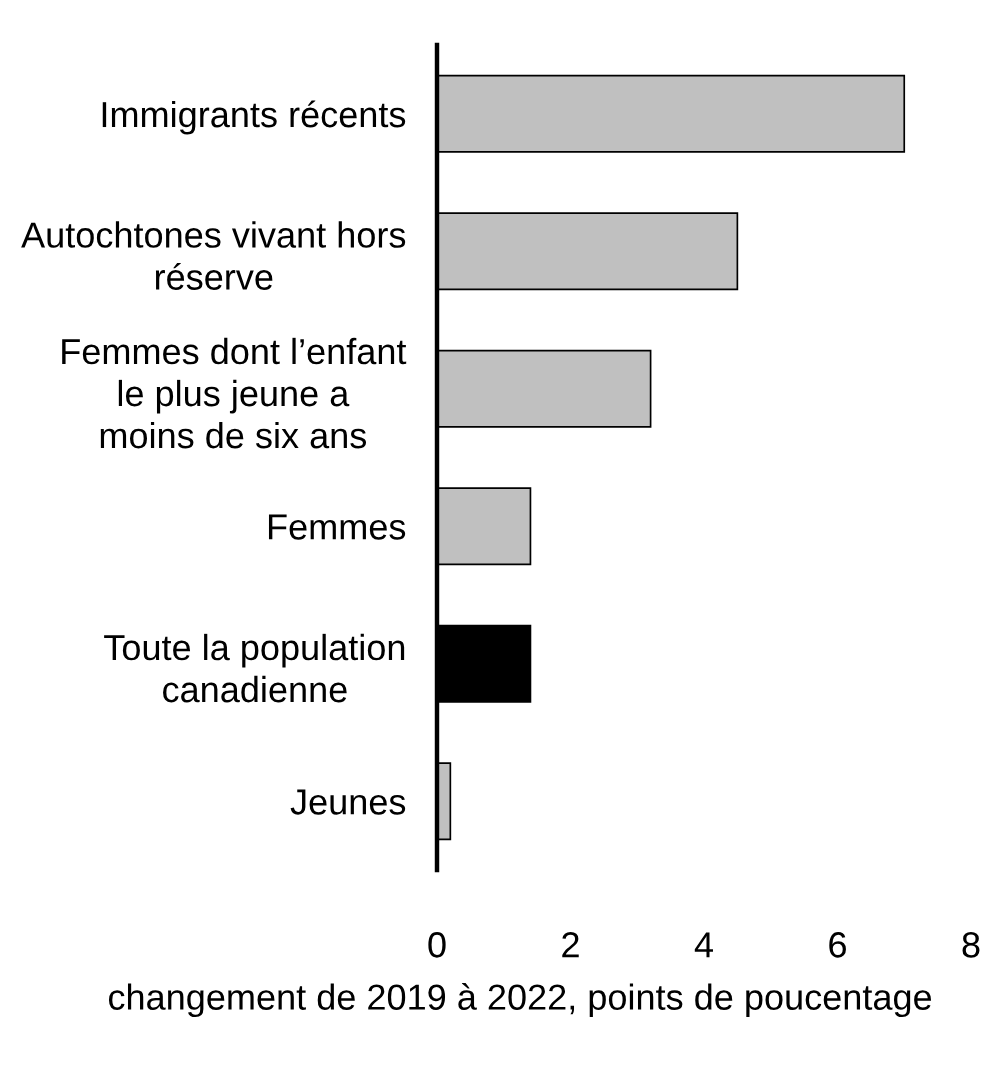 The width and height of the screenshot is (1004, 1066). What do you see at coordinates (254, 117) in the screenshot?
I see `y-tick-label: Immigrants récents` at bounding box center [254, 117].